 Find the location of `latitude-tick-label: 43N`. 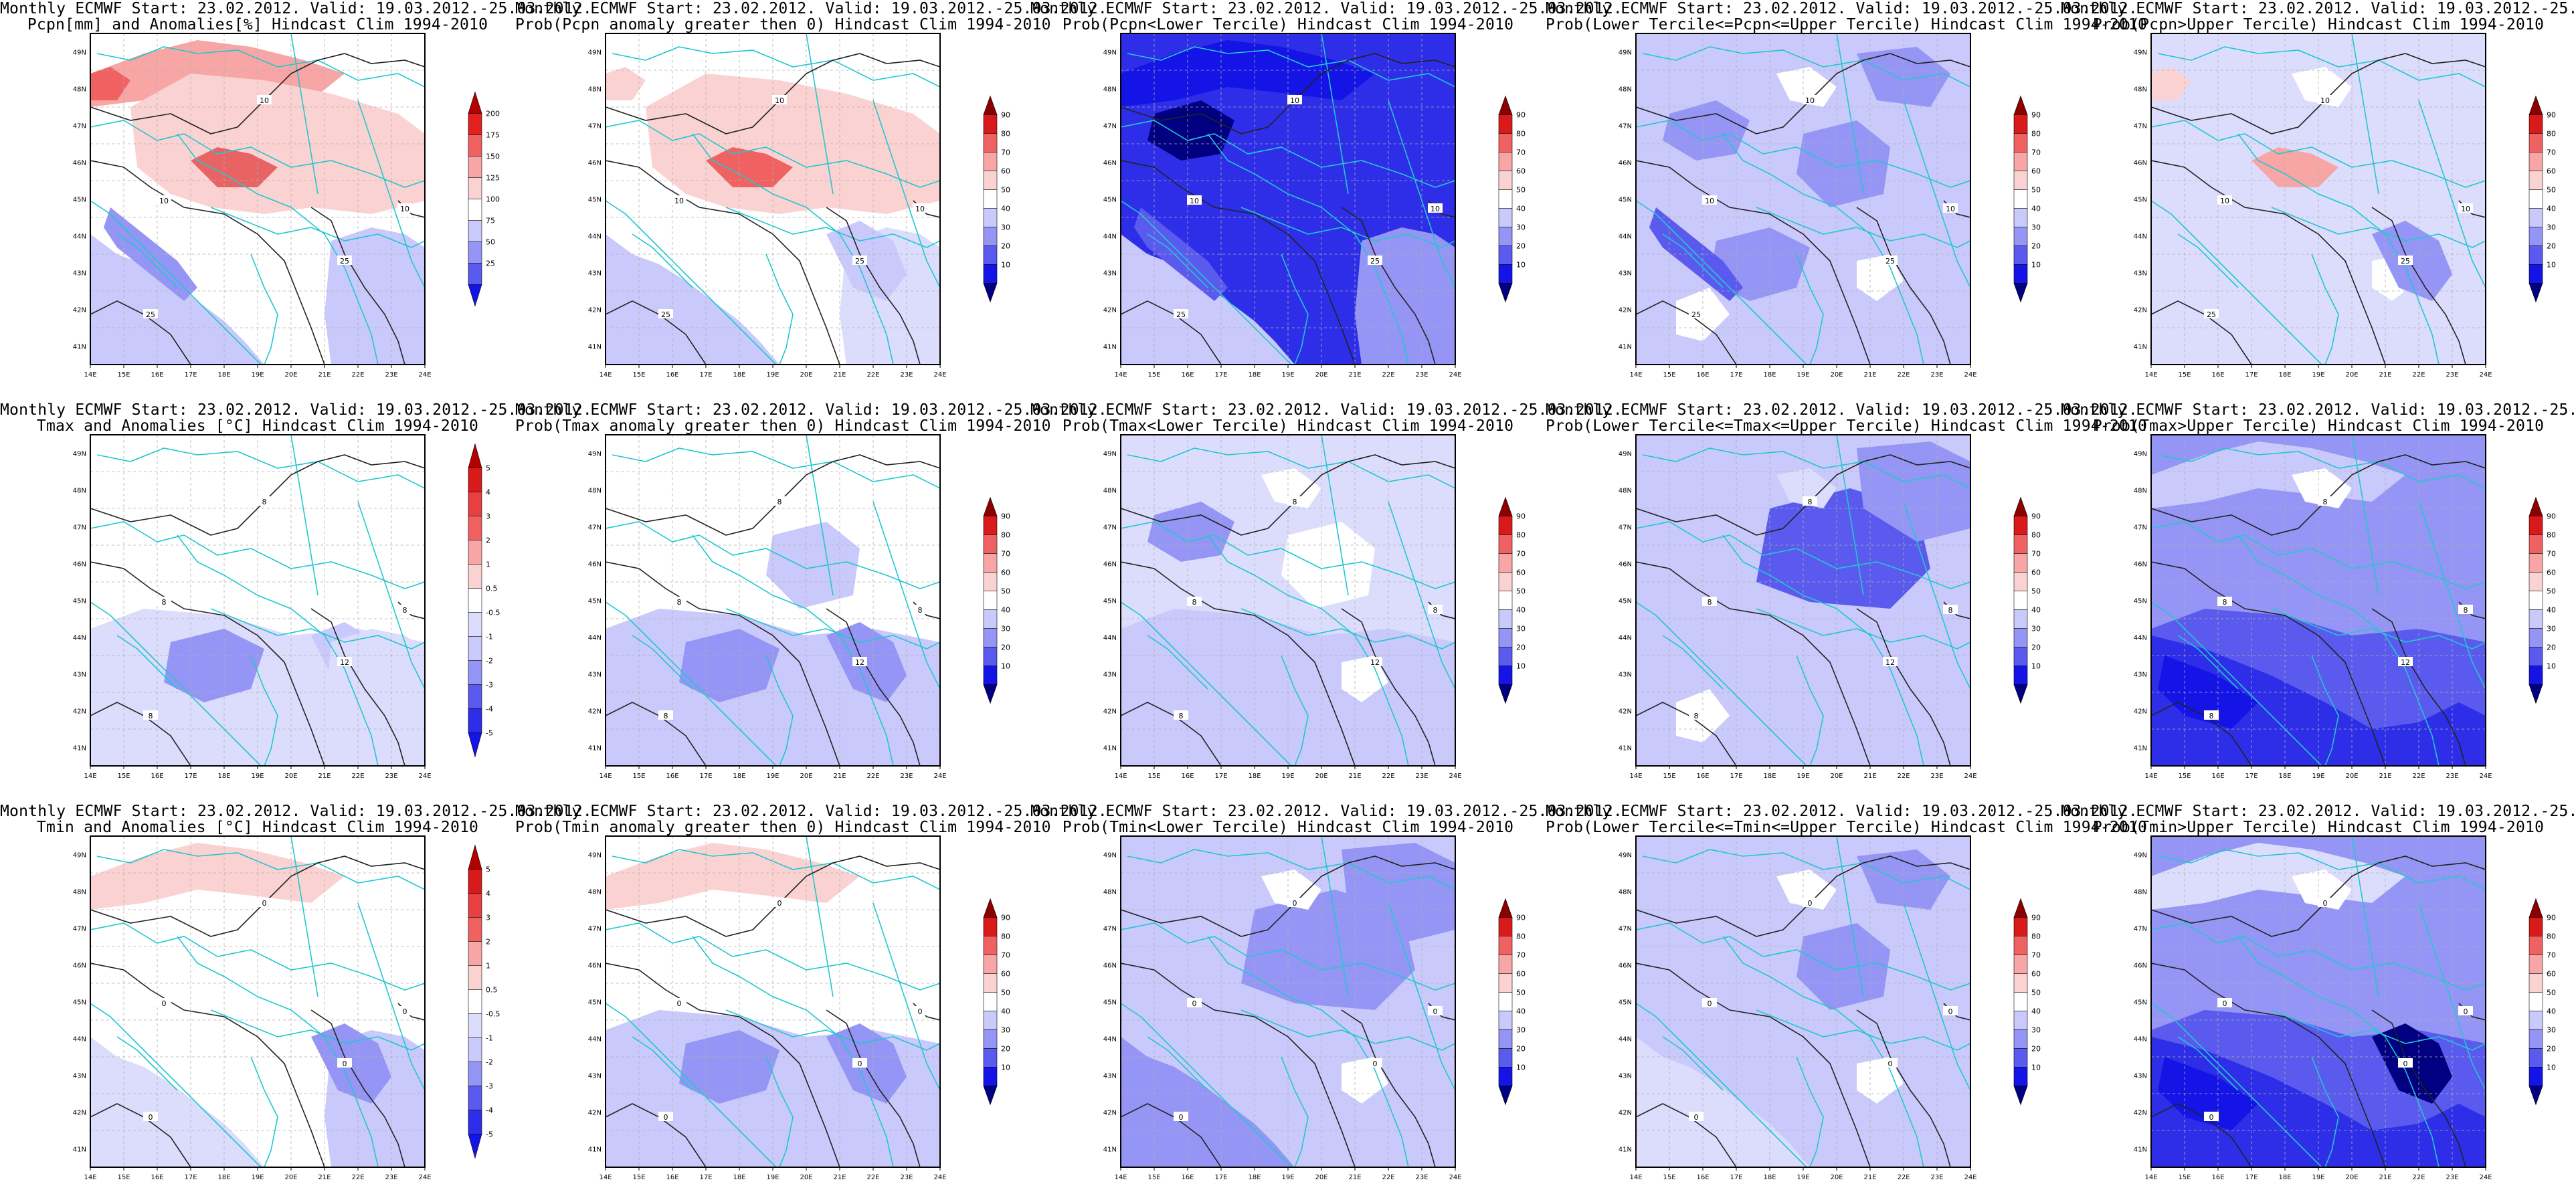

latitude-tick-label: 43N is located at coordinates (1626, 274).